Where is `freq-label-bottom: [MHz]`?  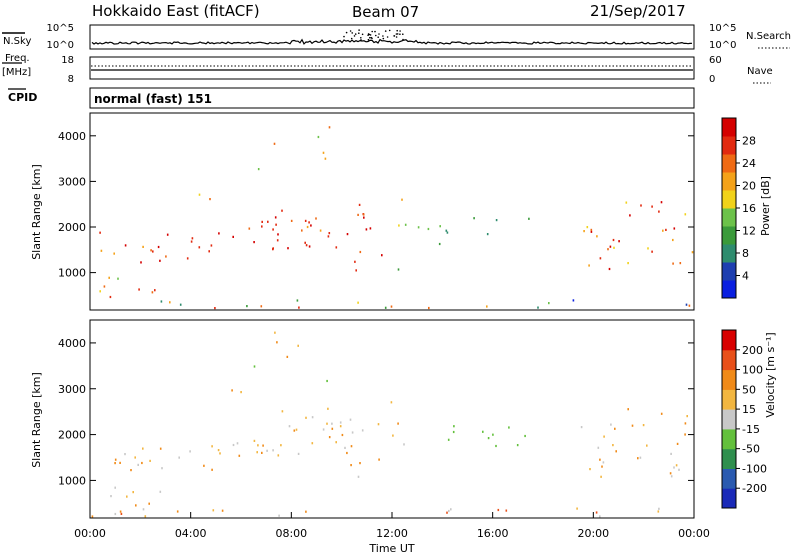 freq-label-bottom: [MHz] is located at coordinates (16, 72).